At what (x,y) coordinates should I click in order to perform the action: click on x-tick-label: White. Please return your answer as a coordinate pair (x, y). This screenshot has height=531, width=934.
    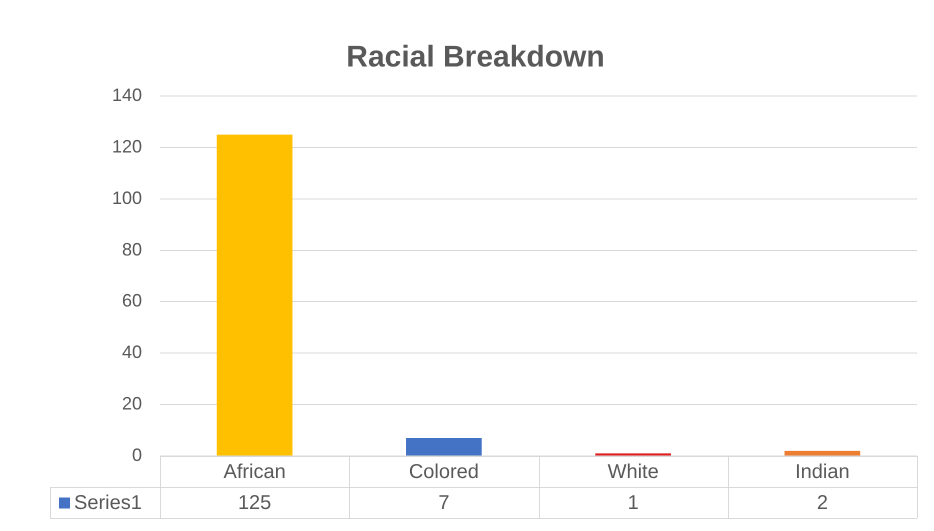
    Looking at the image, I should click on (633, 472).